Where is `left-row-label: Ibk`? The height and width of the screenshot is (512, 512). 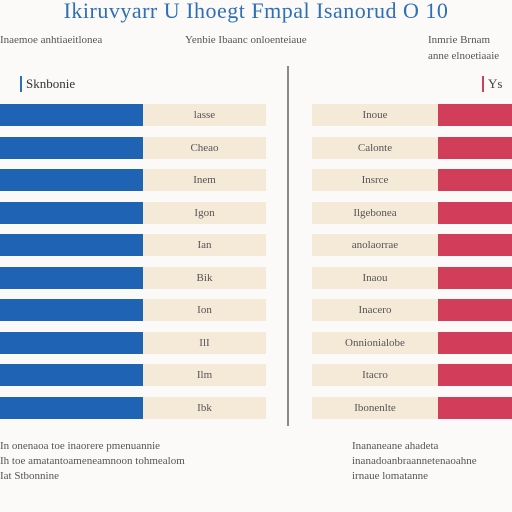
left-row-label: Ibk is located at coordinates (204, 408).